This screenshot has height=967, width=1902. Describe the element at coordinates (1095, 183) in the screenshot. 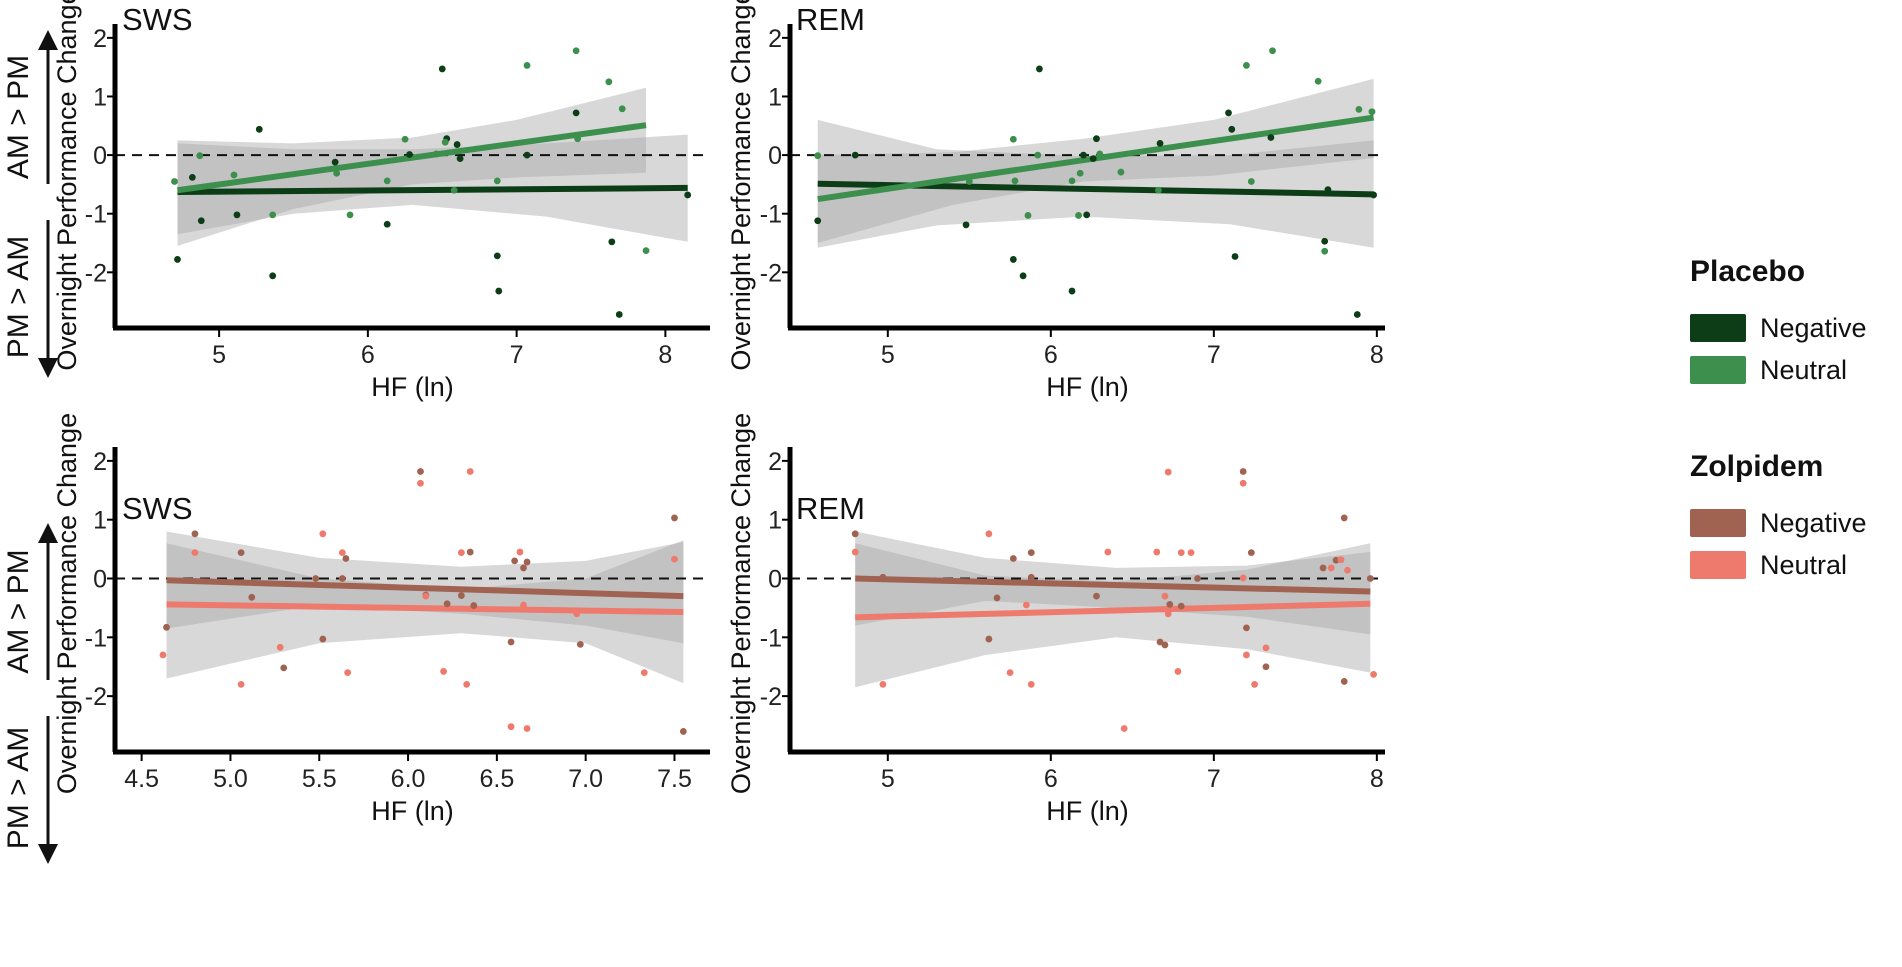

I see `confidence-band-negative` at that location.